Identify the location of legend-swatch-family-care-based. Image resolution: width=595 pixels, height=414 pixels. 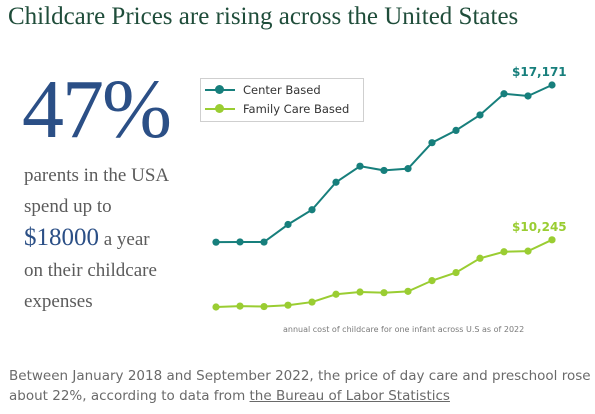
(220, 109).